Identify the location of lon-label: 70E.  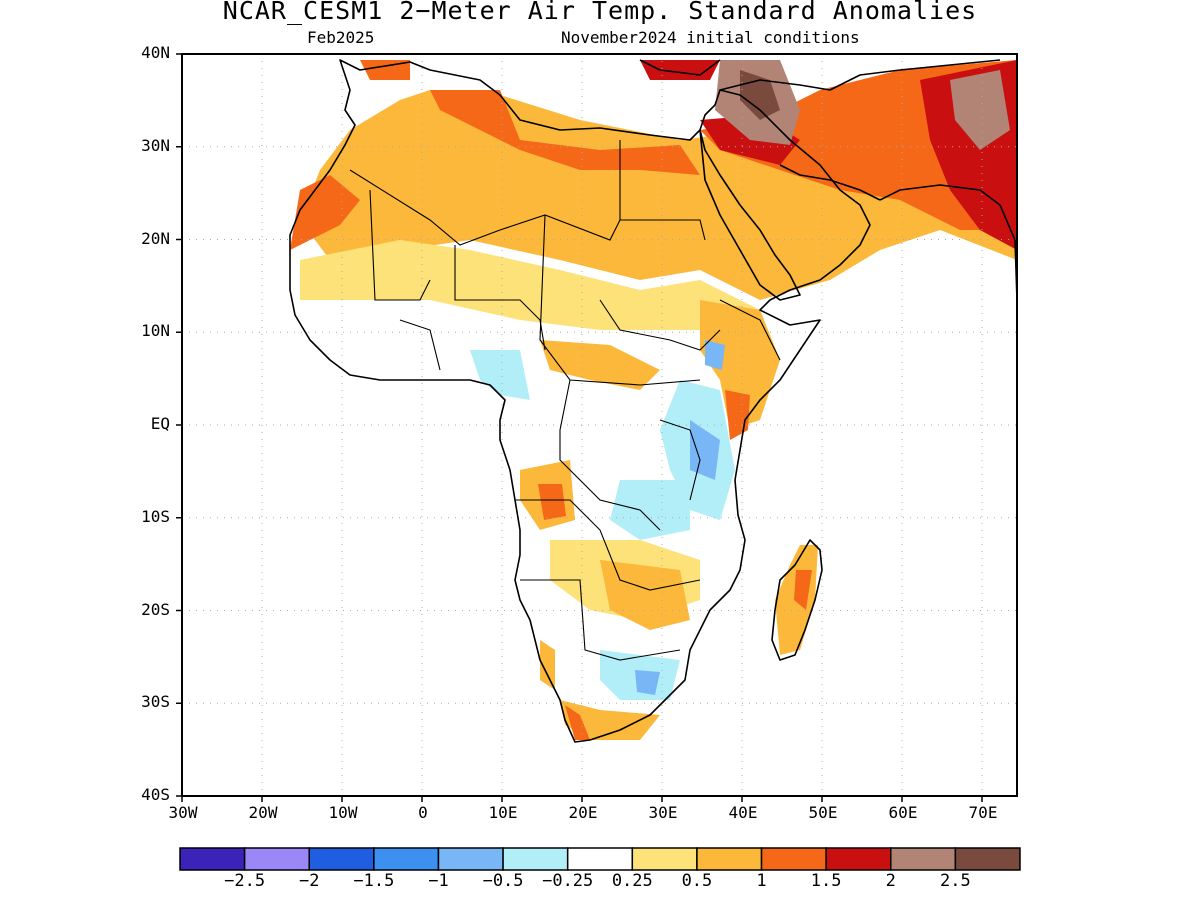
(983, 812).